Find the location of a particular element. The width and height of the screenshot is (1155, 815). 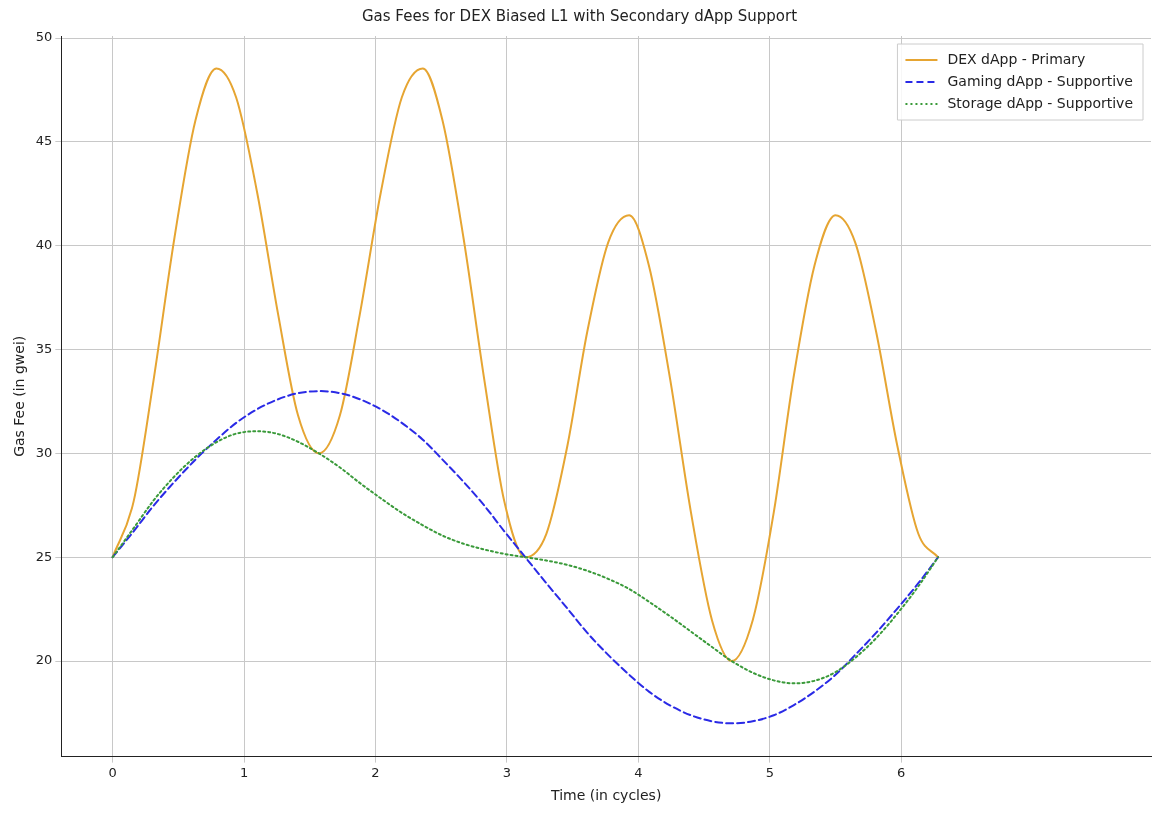

legend-label: DEX dApp - Primary is located at coordinates (1016, 58).